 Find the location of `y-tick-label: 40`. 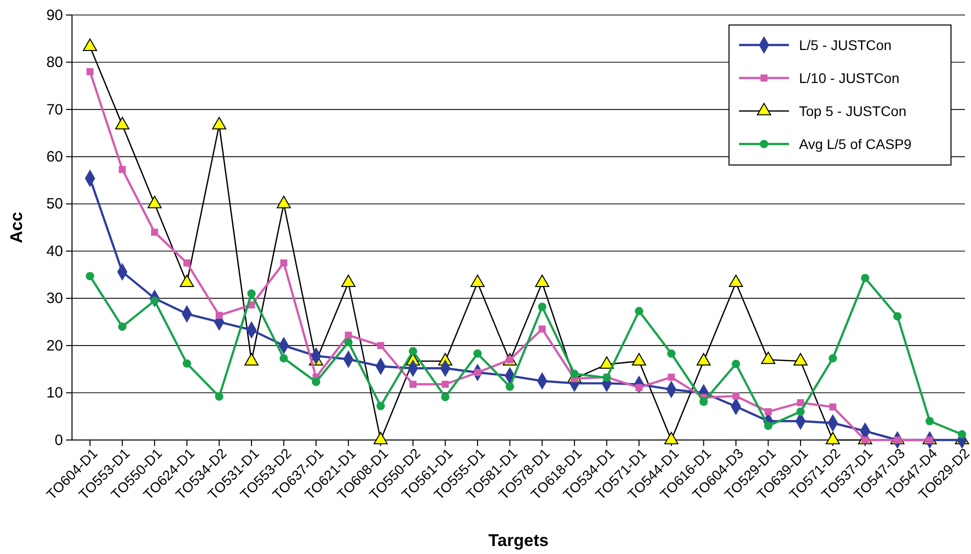

y-tick-label: 40 is located at coordinates (54, 251).